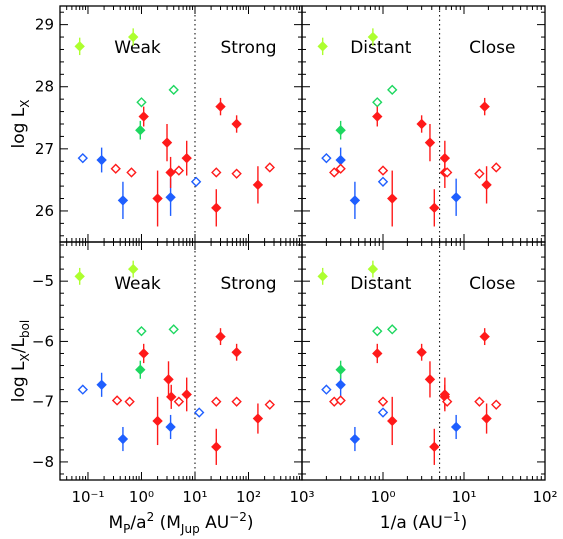 The height and width of the screenshot is (539, 563). What do you see at coordinates (44, 211) in the screenshot?
I see `y-tick-label: 26` at bounding box center [44, 211].